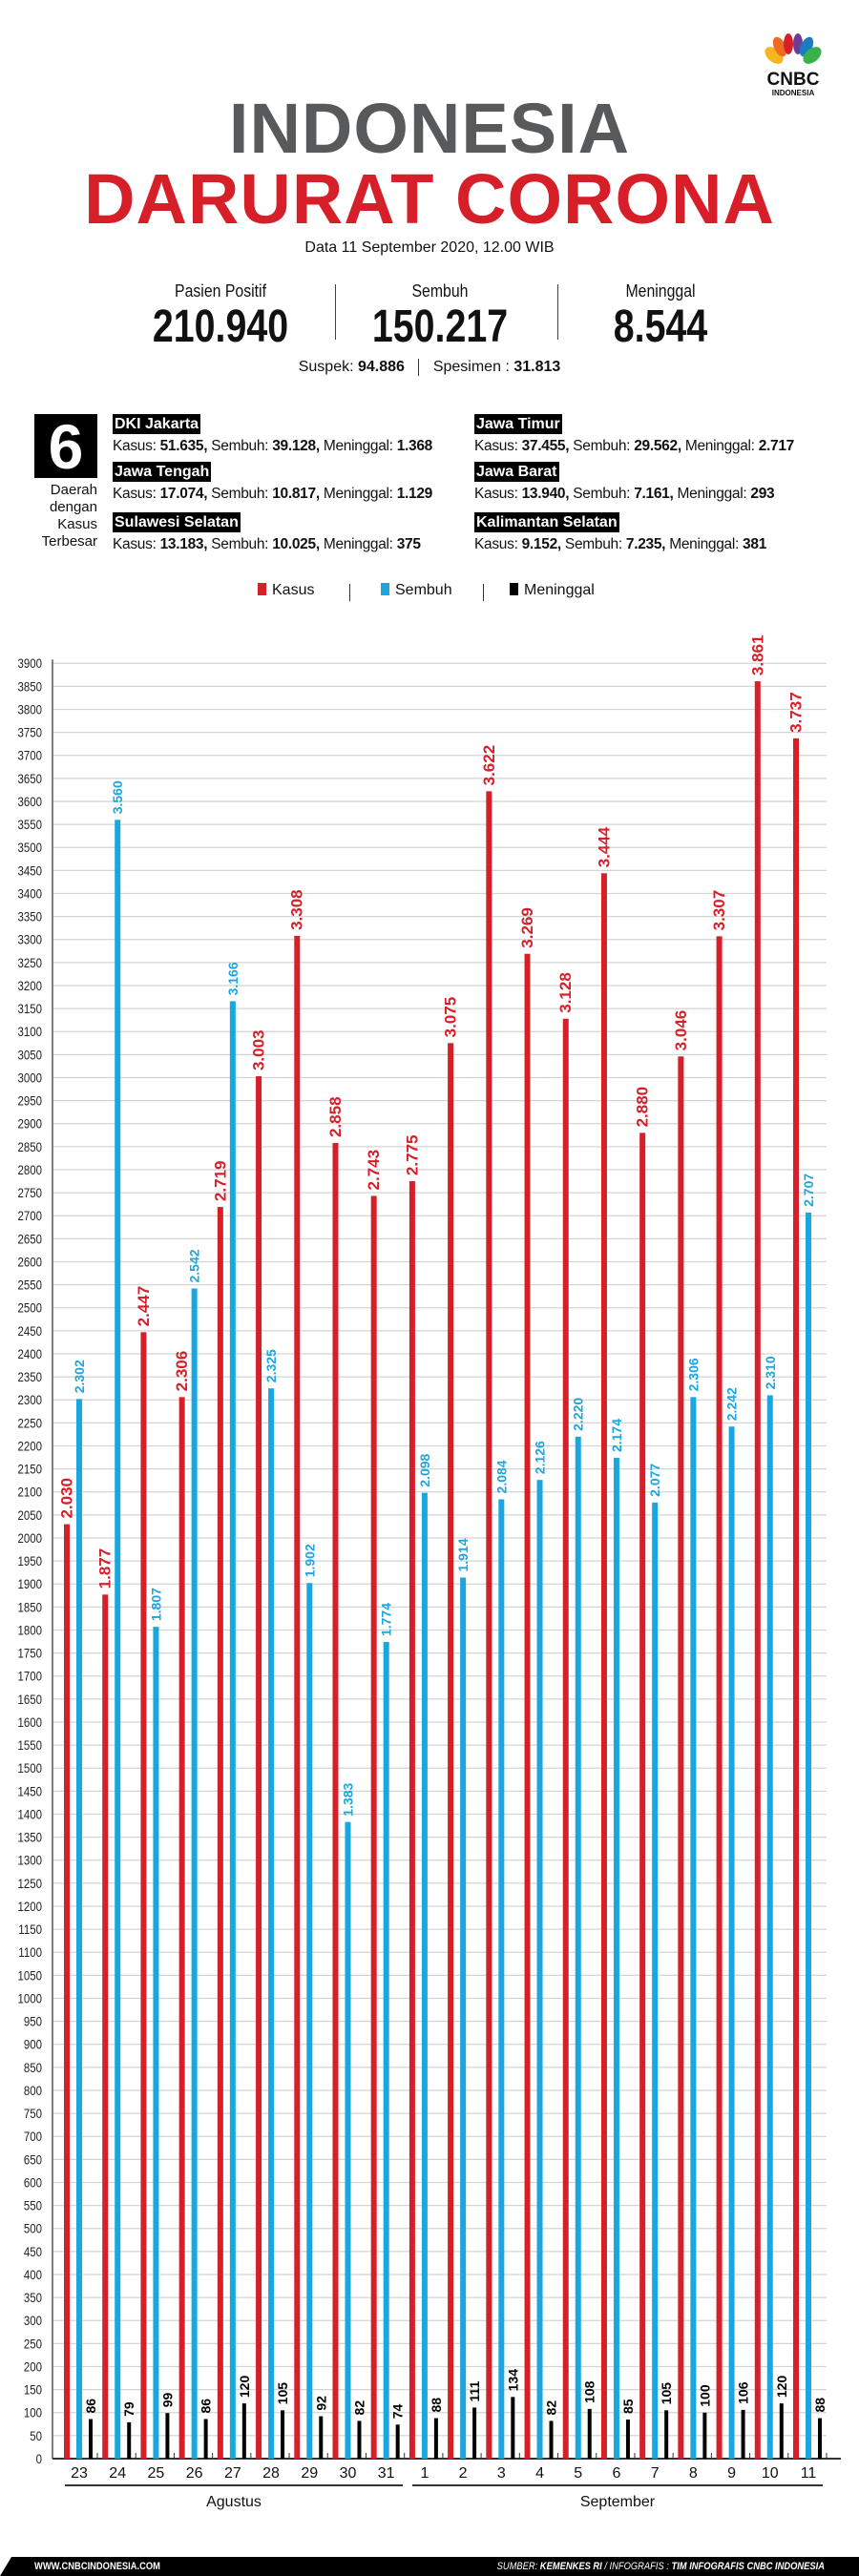 This screenshot has width=859, height=2576. What do you see at coordinates (162, 472) in the screenshot?
I see `region-name: Jawa Tengah` at bounding box center [162, 472].